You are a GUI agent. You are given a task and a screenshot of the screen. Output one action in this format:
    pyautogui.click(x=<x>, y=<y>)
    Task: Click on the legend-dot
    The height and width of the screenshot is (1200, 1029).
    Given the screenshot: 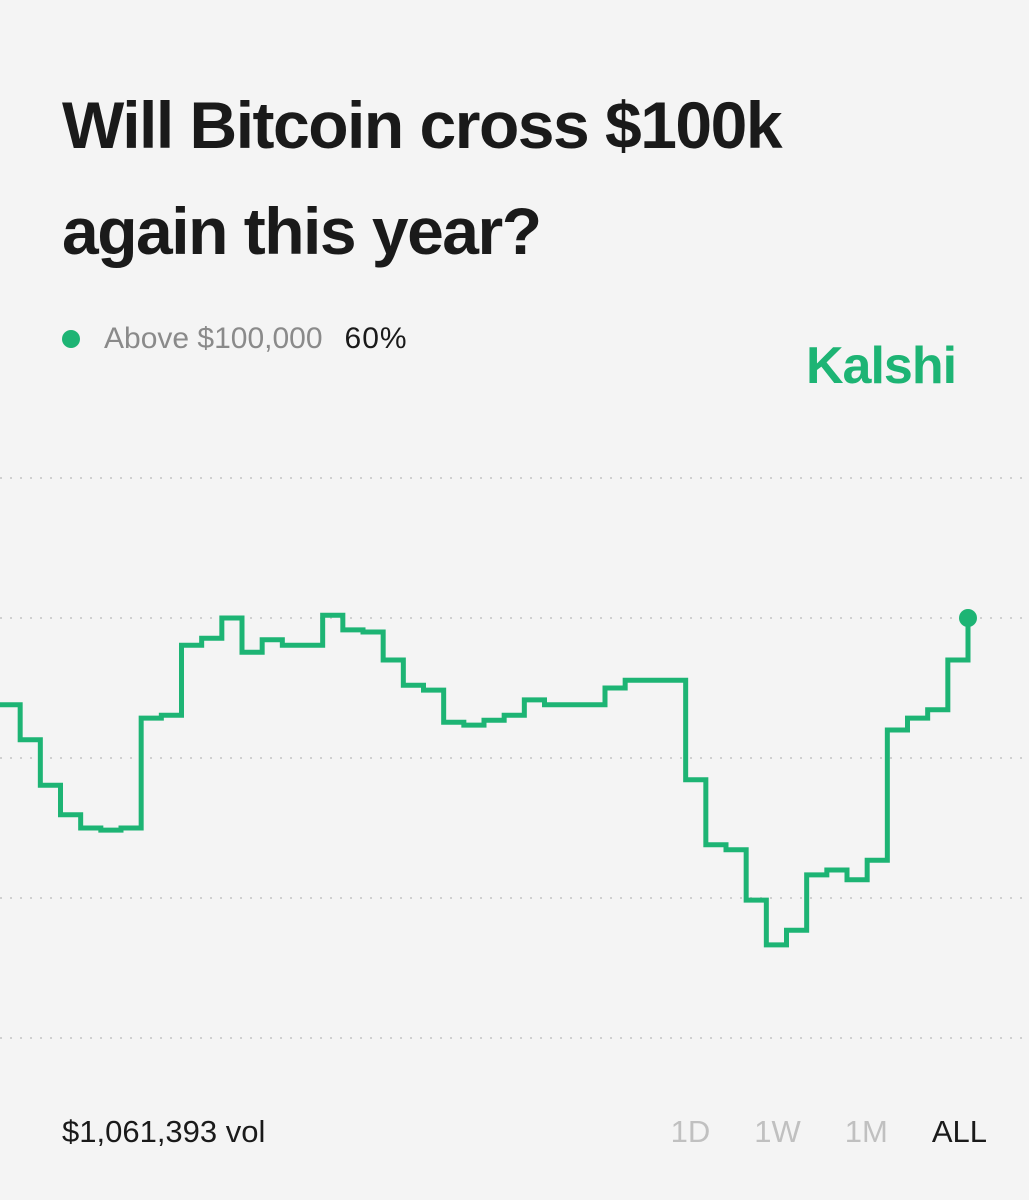 What is the action you would take?
    pyautogui.click(x=71, y=339)
    